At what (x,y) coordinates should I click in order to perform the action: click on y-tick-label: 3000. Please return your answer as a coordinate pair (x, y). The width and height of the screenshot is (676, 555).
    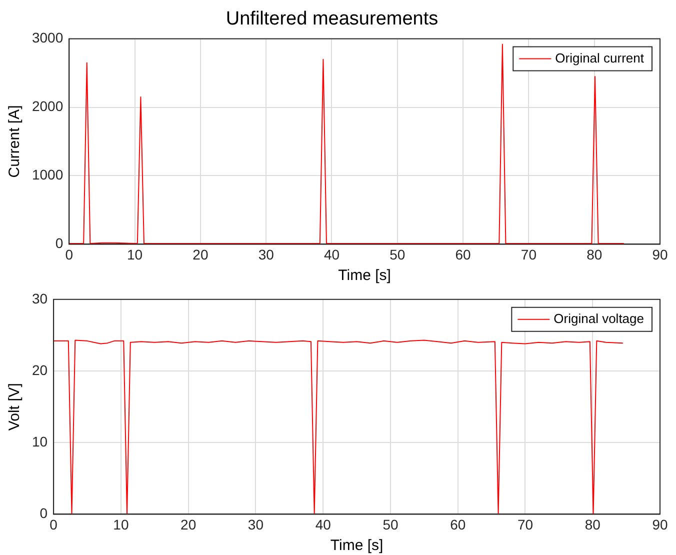
    Looking at the image, I should click on (48, 38).